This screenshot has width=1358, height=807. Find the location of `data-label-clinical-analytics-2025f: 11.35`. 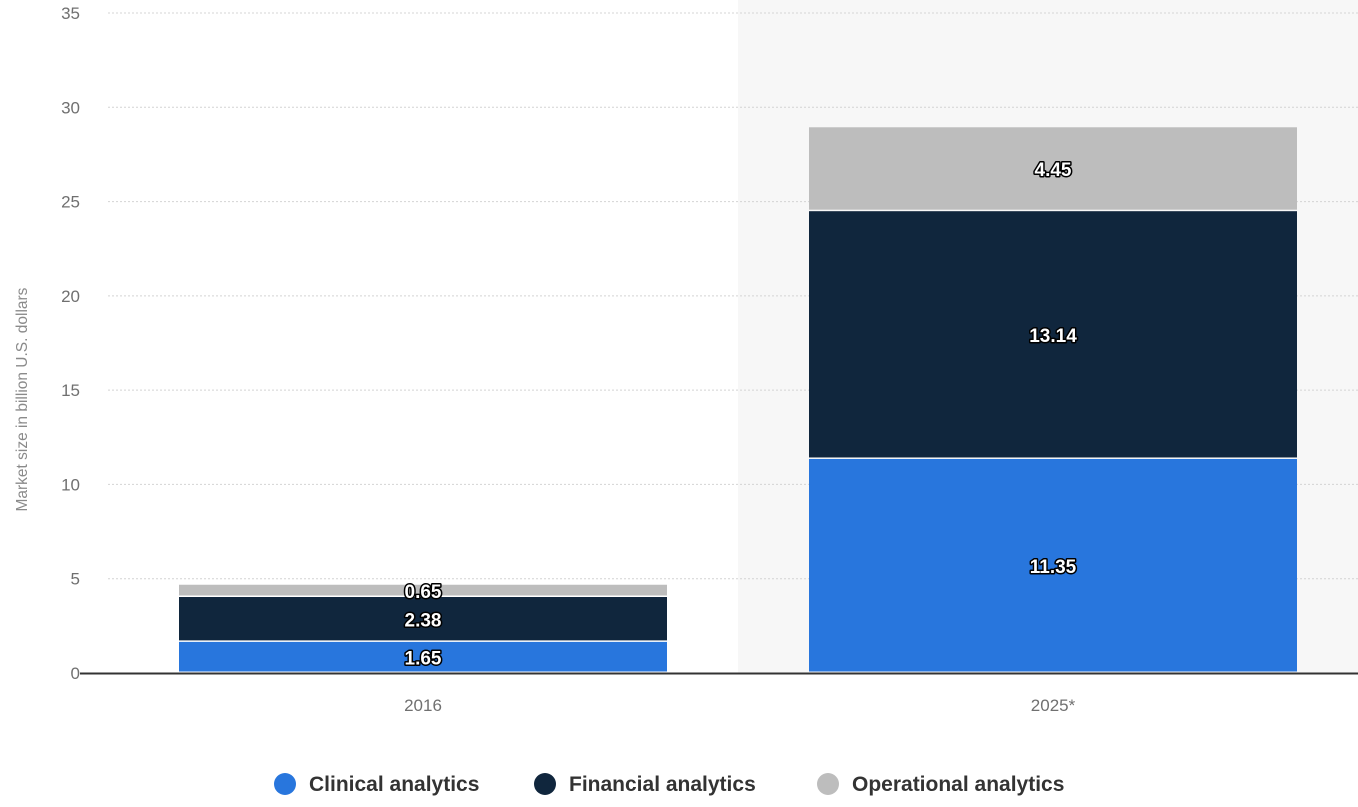

data-label-clinical-analytics-2025f: 11.35 is located at coordinates (1053, 567).